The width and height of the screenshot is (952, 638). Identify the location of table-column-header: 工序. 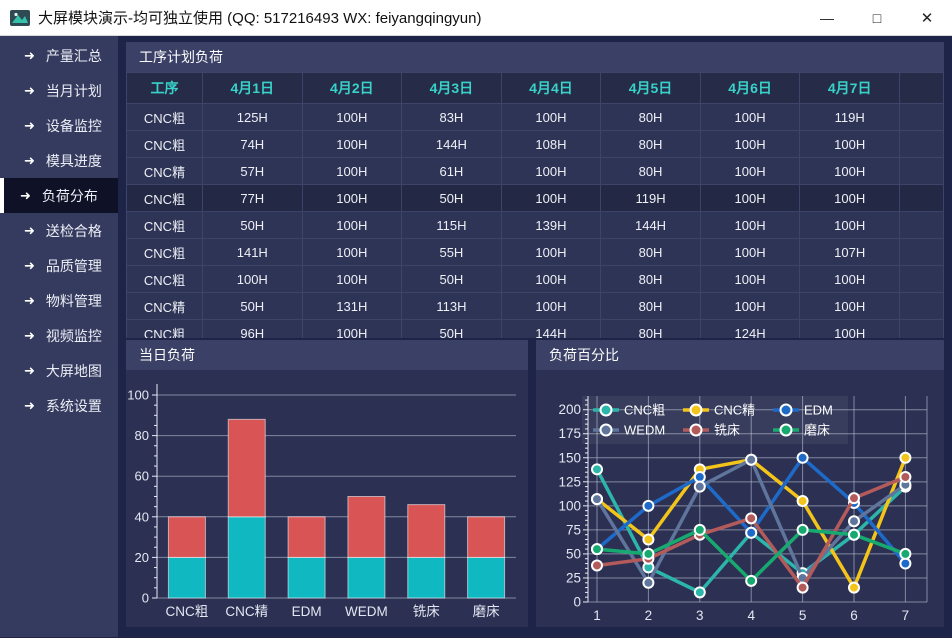
(164, 88).